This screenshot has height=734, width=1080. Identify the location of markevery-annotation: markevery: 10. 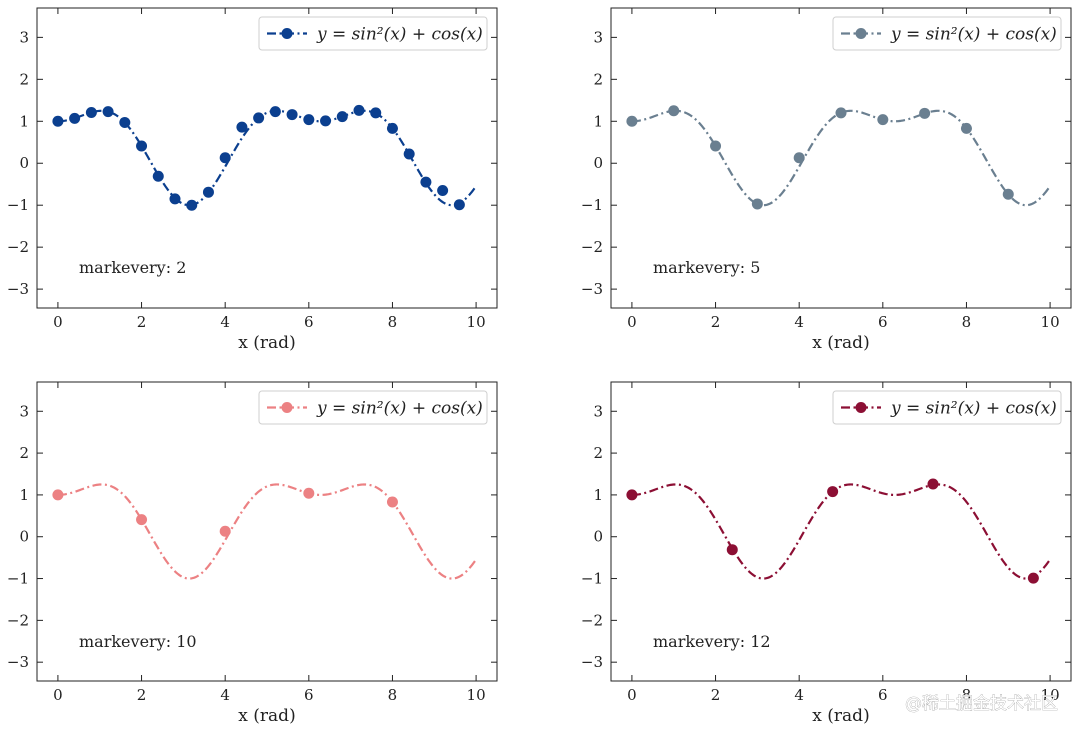
(138, 641).